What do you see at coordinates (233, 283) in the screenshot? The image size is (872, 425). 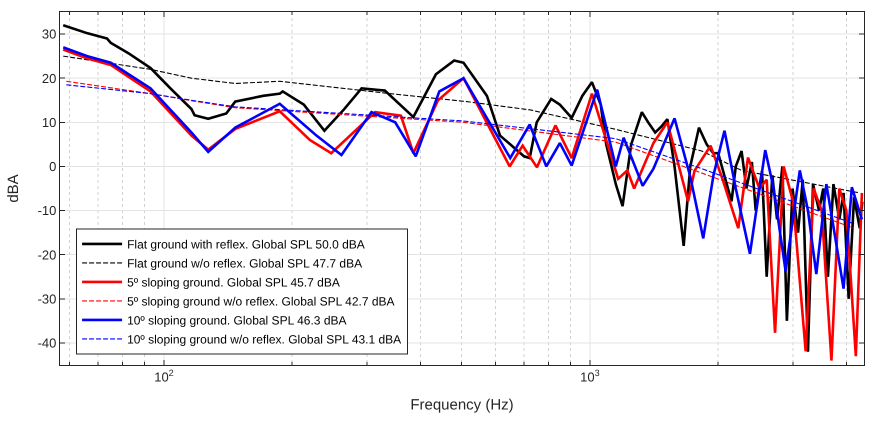 I see `legend-label: 5º sloping ground. Global SPL 45.7 dBA` at bounding box center [233, 283].